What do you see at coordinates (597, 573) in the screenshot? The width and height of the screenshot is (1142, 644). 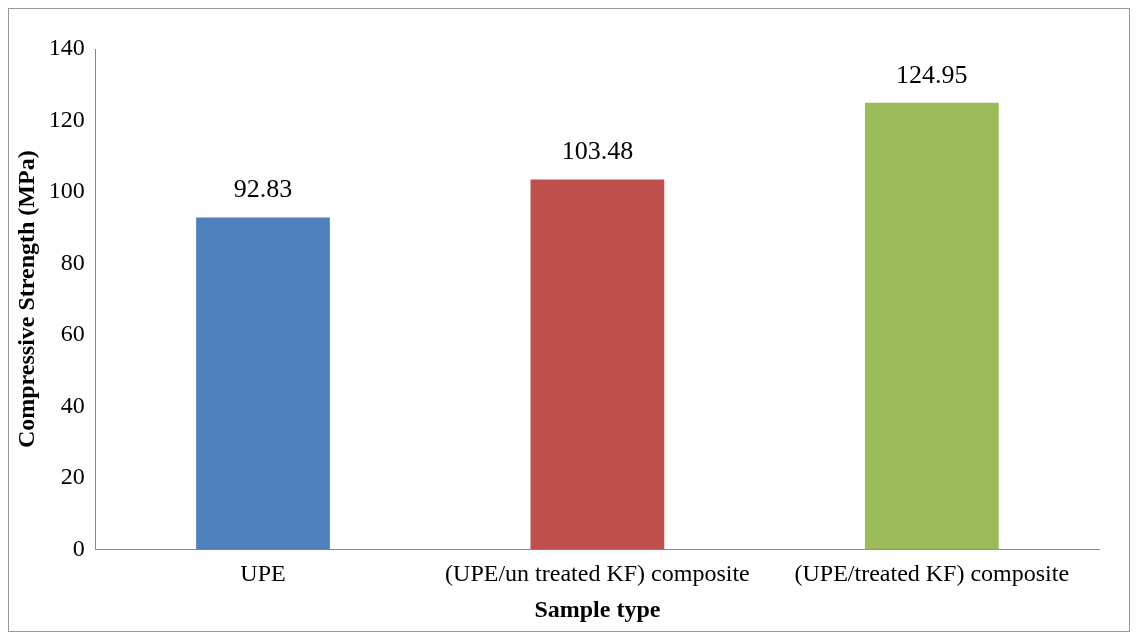 I see `x-tick-label: (UPE/un treated KF) composite` at bounding box center [597, 573].